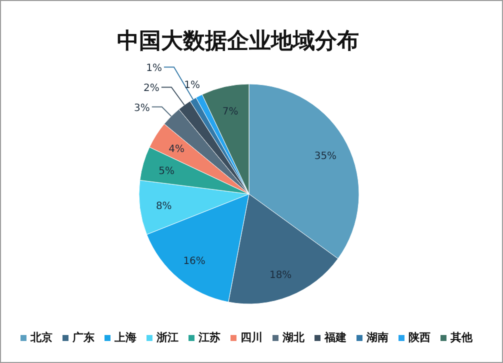 The height and width of the screenshot is (363, 503). I want to click on legend-label: 湖北, so click(294, 337).